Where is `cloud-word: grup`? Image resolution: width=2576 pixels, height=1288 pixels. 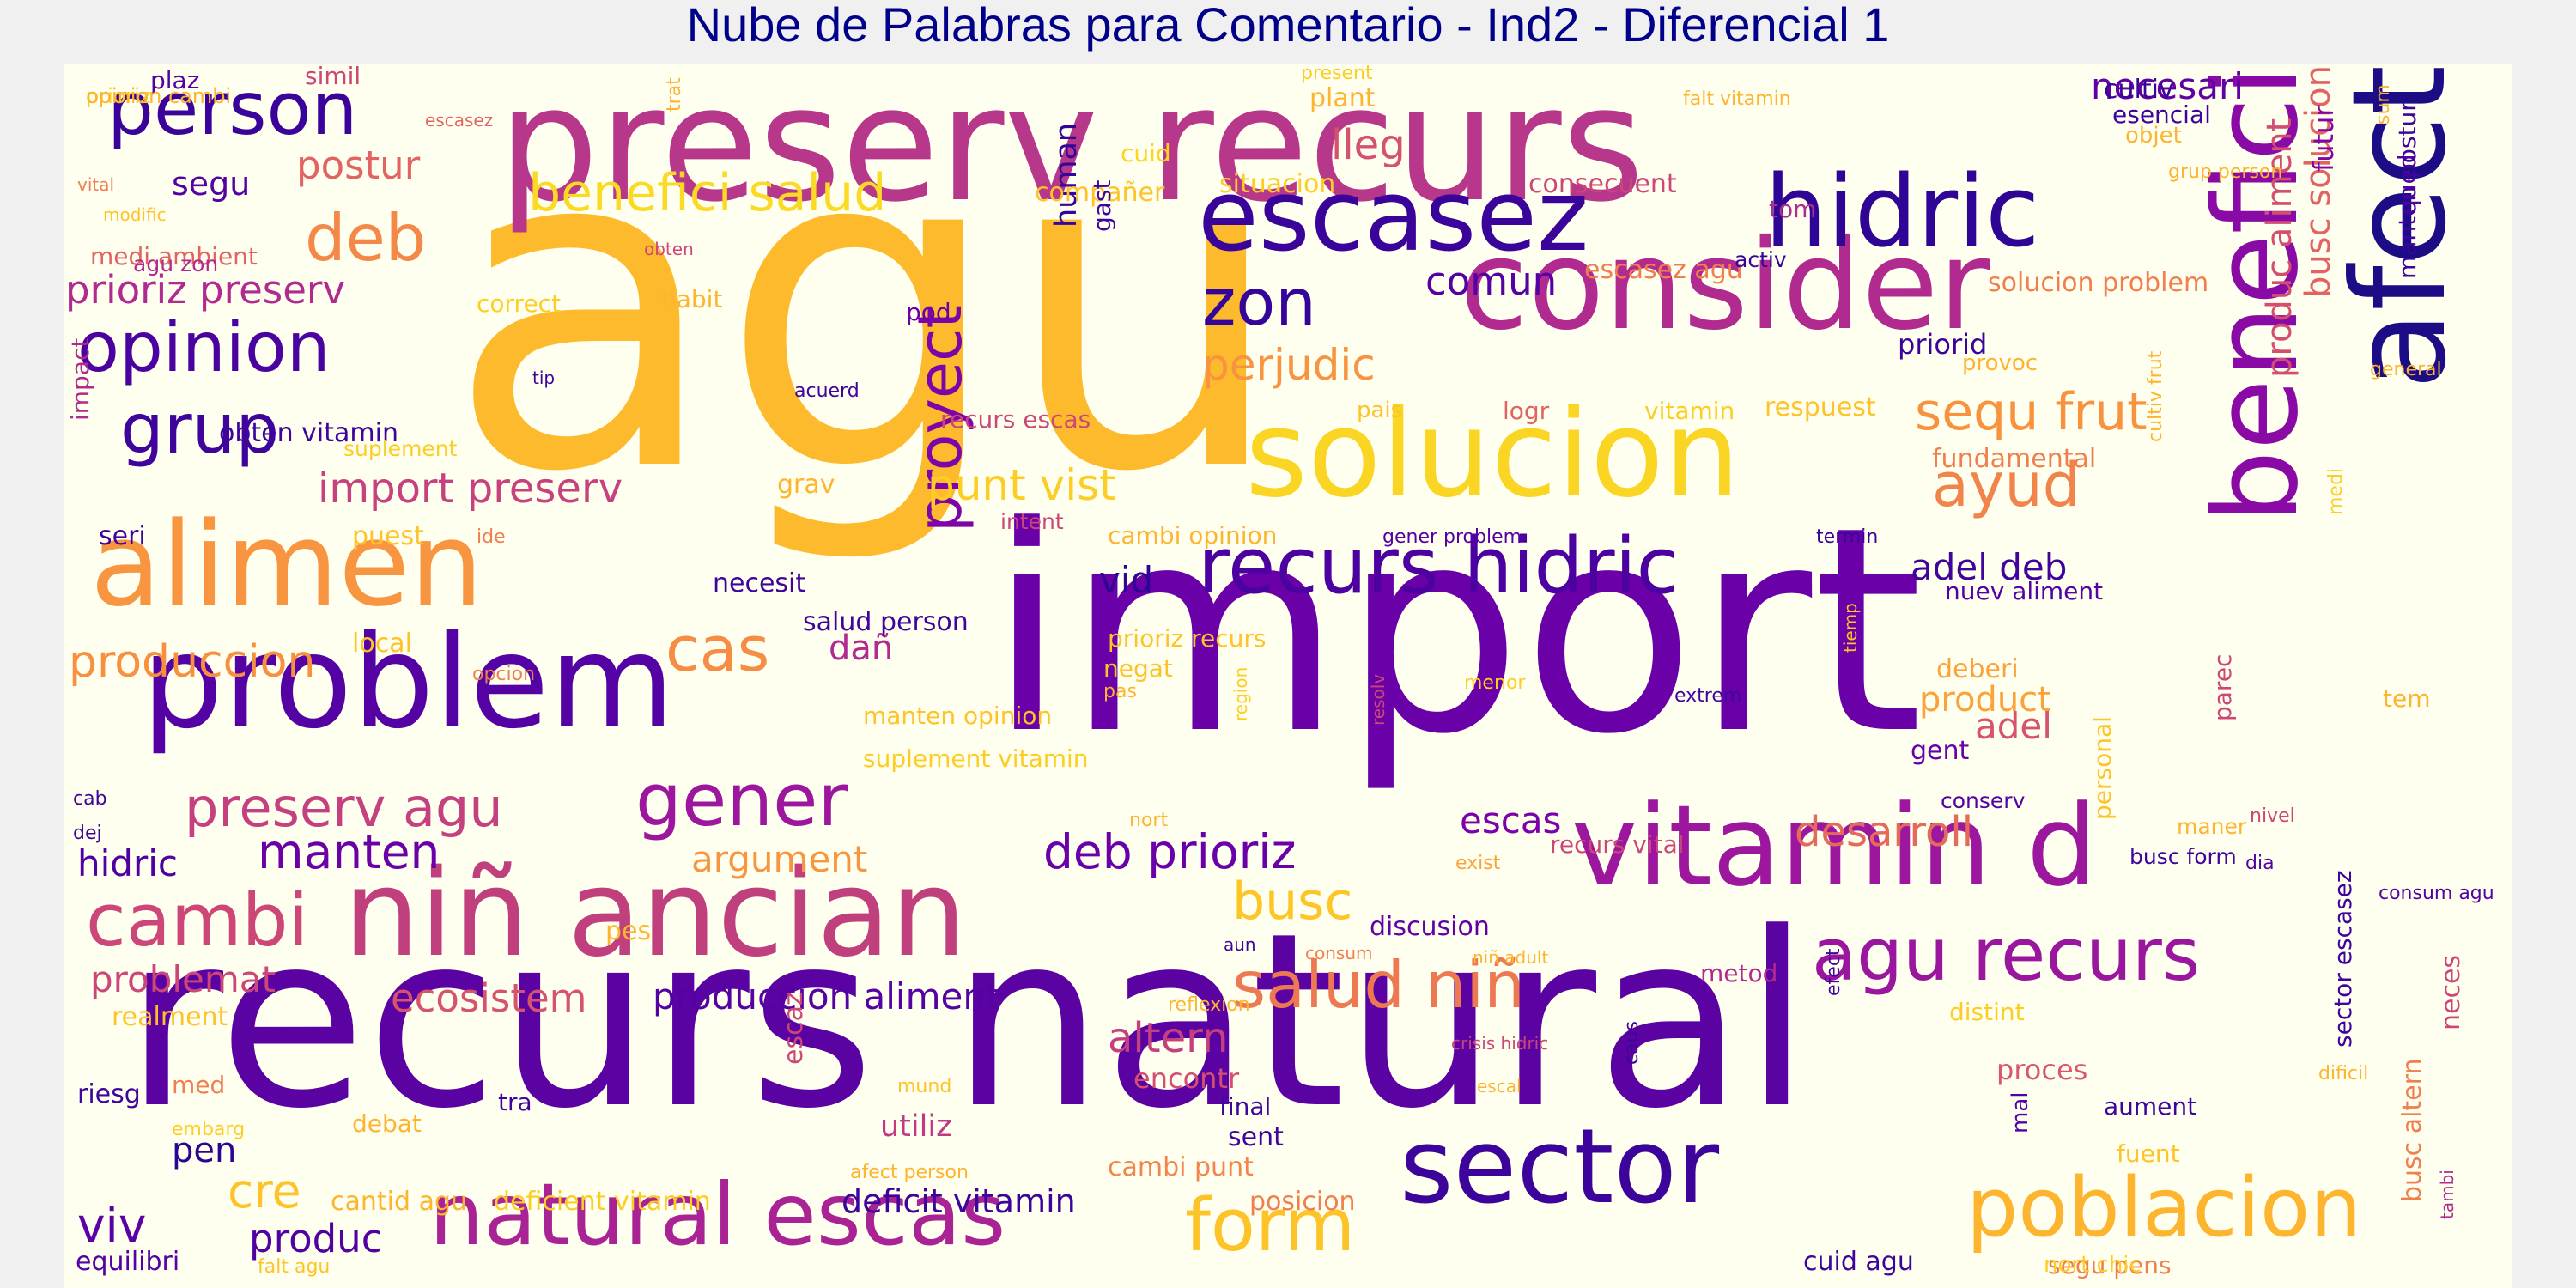 cloud-word: grup is located at coordinates (200, 429).